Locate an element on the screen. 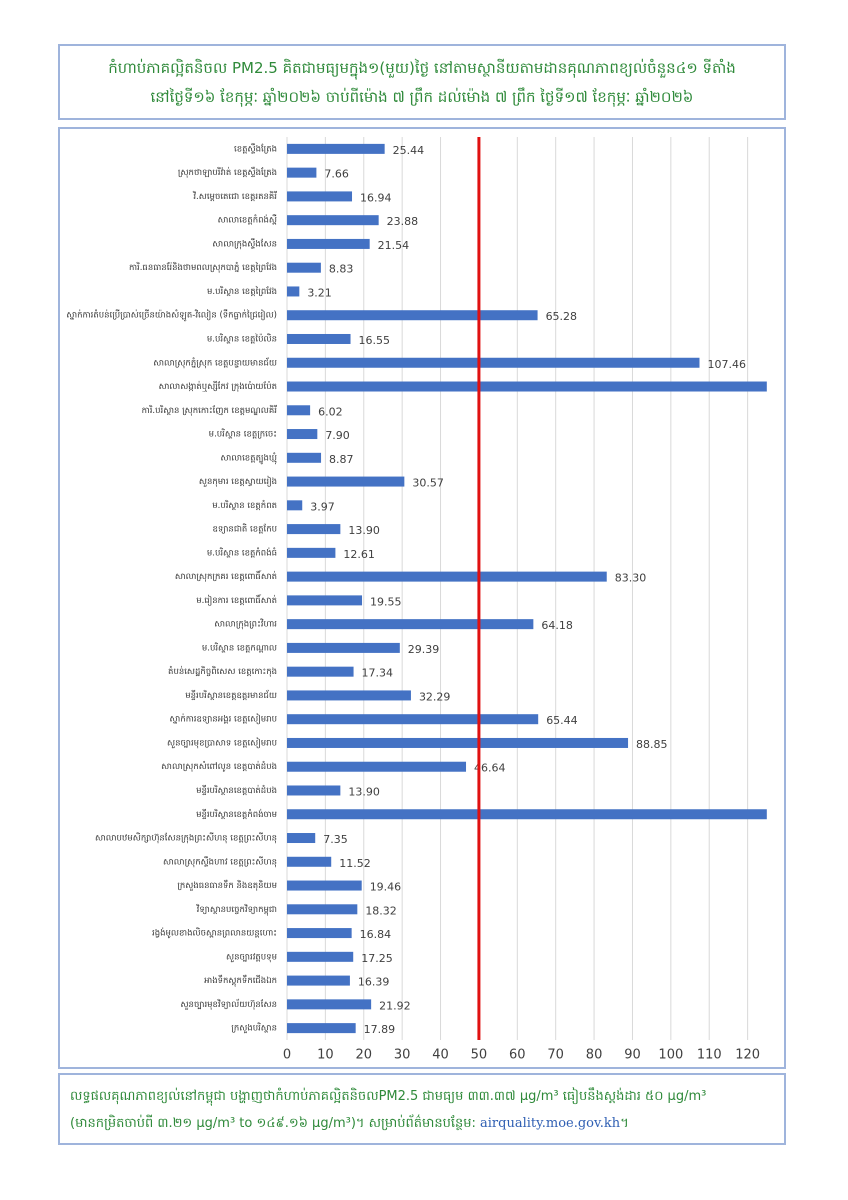 The height and width of the screenshot is (1200, 848). x-tick-label: 70 is located at coordinates (555, 1055).